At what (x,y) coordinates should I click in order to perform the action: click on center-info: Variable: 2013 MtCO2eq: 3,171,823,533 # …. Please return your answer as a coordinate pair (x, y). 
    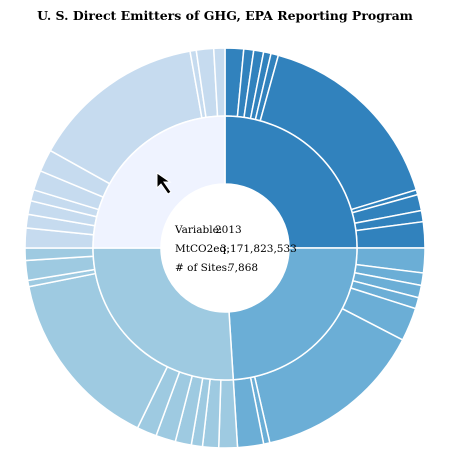
    Looking at the image, I should click on (235, 249).